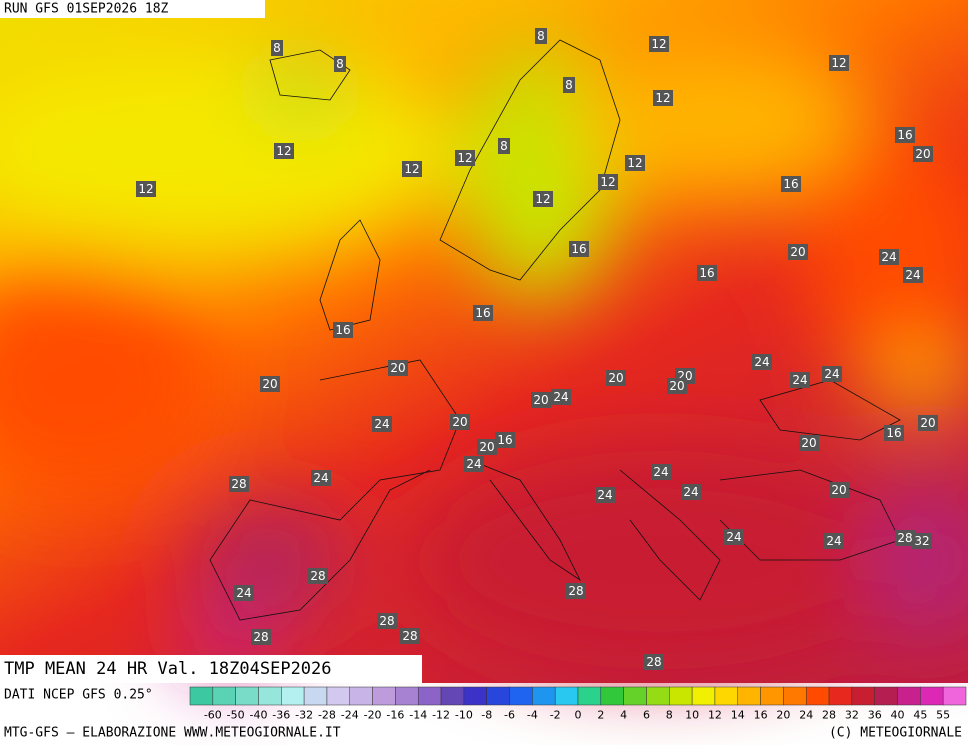  What do you see at coordinates (350, 715) in the screenshot?
I see `legend-tick-label: -24` at bounding box center [350, 715].